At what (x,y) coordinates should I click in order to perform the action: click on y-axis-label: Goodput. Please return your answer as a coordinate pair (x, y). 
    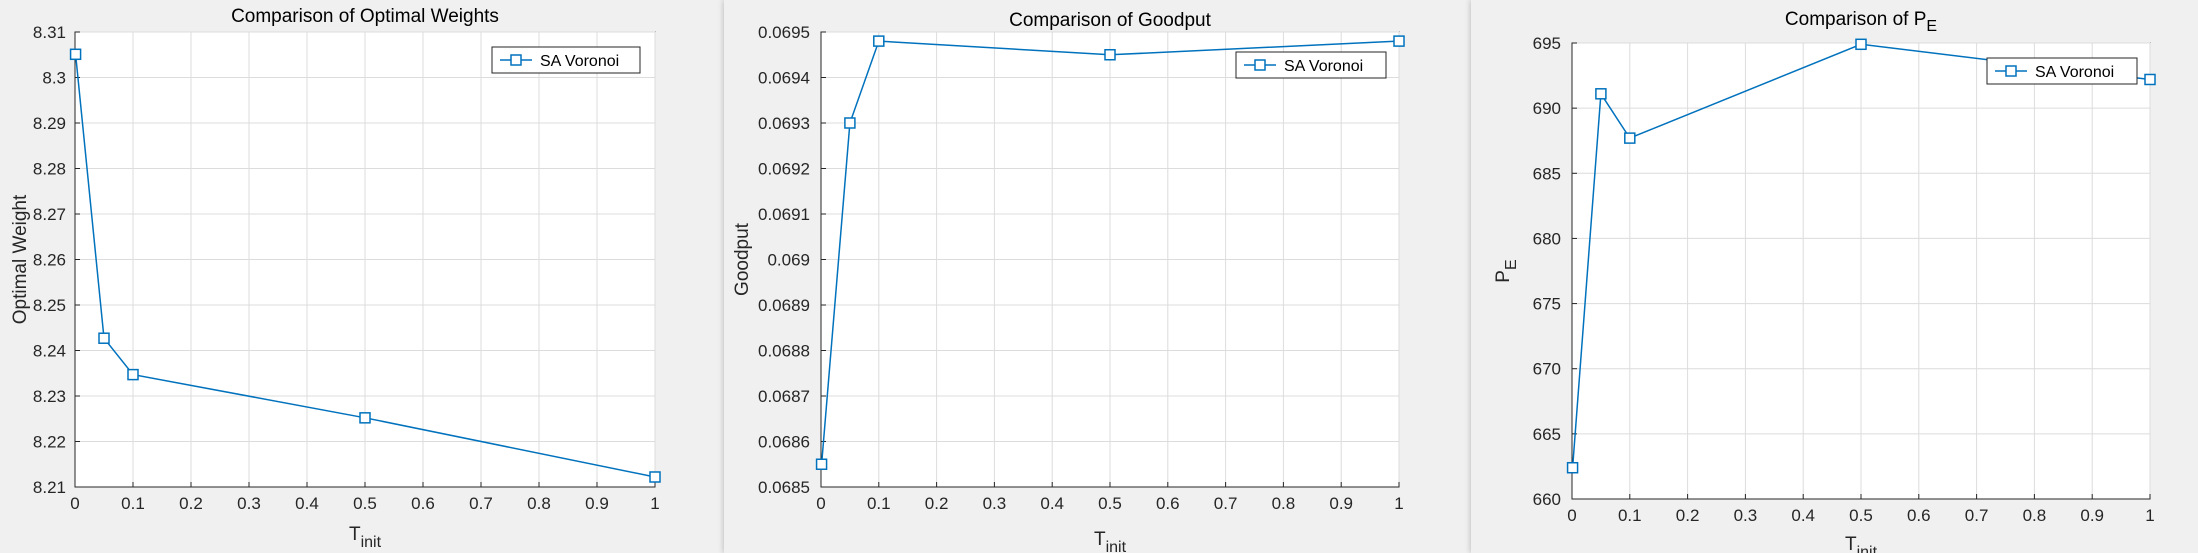
    Looking at the image, I should click on (742, 259).